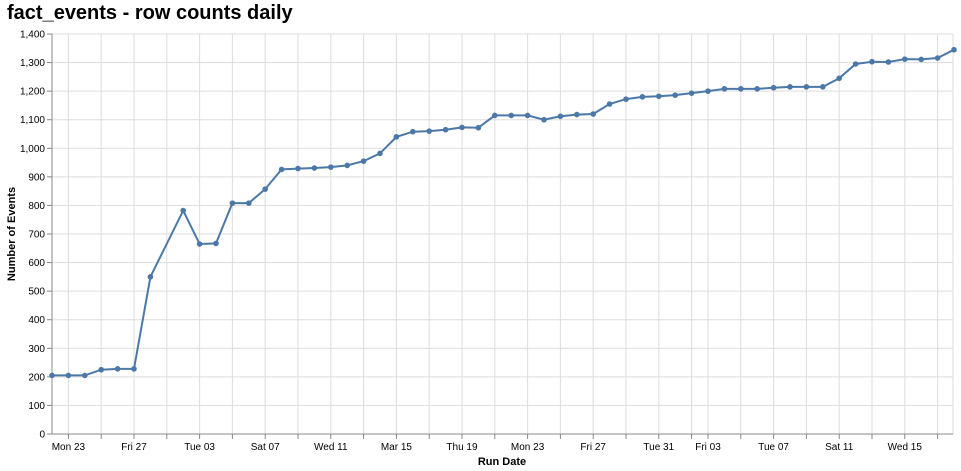 The image size is (961, 471). I want to click on y-tick-label: 1,400, so click(32, 35).